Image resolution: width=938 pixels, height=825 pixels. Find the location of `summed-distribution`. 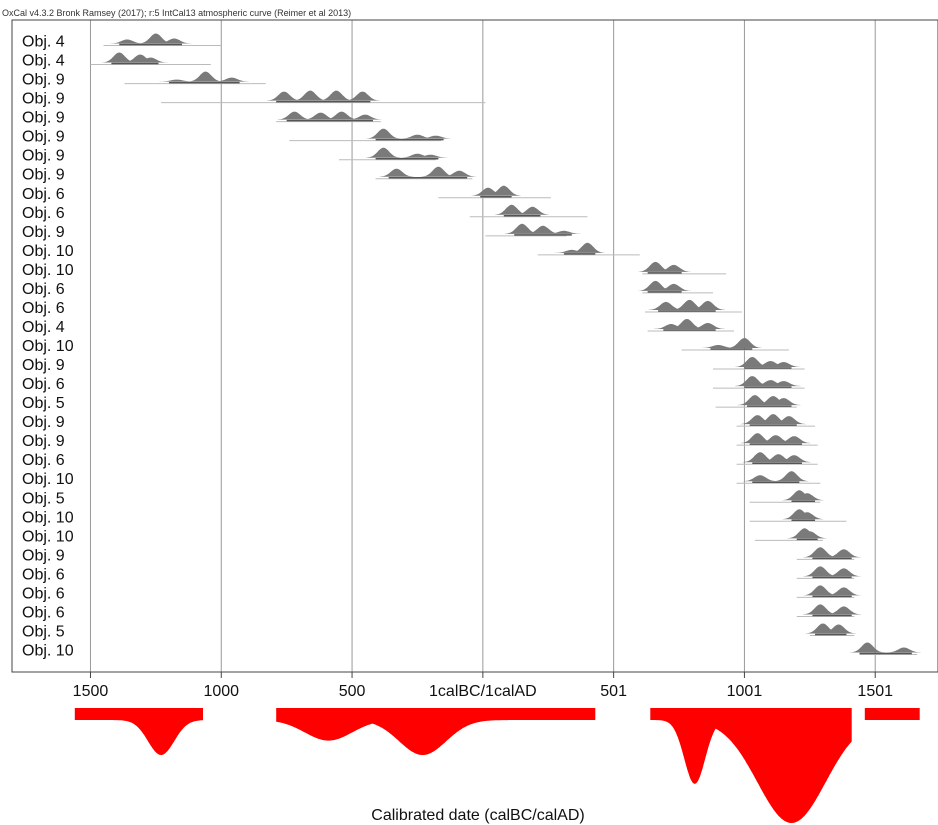

summed-distribution is located at coordinates (497, 765).